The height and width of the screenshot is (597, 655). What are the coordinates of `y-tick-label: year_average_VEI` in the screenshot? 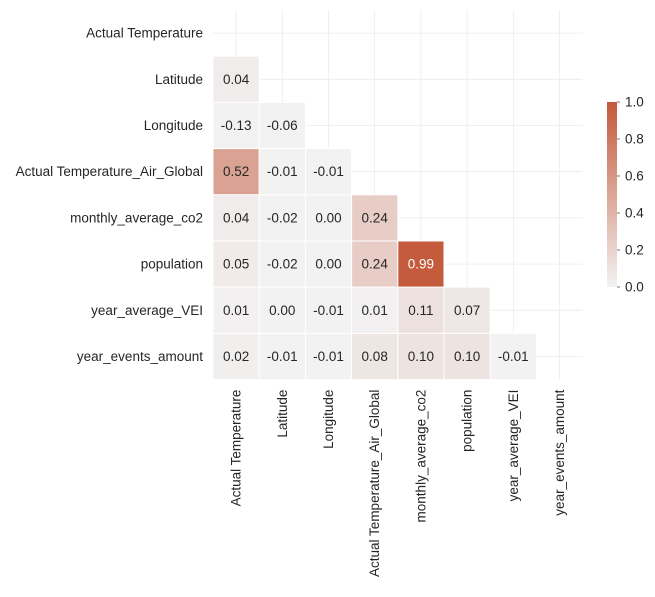 It's located at (147, 310).